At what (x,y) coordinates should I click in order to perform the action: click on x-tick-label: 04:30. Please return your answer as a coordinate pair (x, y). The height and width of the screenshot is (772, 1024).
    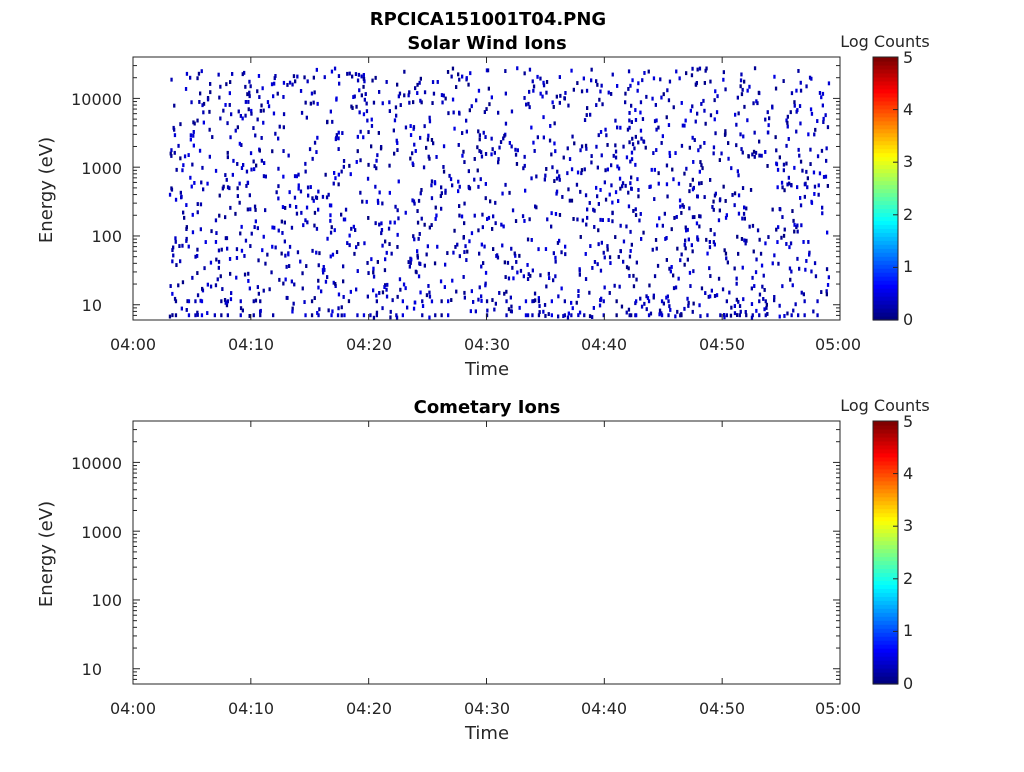
    Looking at the image, I should click on (487, 344).